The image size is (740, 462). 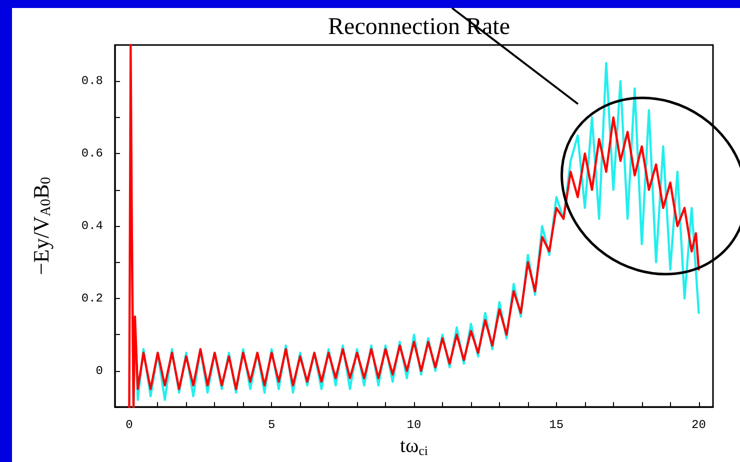 What do you see at coordinates (92, 298) in the screenshot?
I see `y-tick-label: 0.2` at bounding box center [92, 298].